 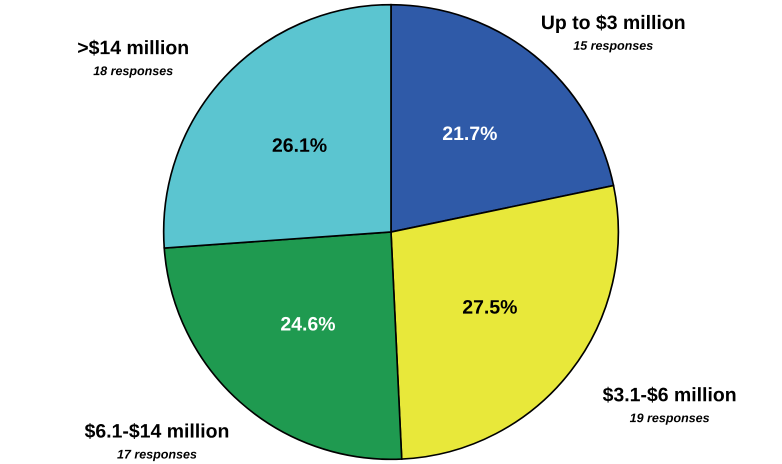 I want to click on slice-label: $6.1-$14 million, so click(x=156, y=431).